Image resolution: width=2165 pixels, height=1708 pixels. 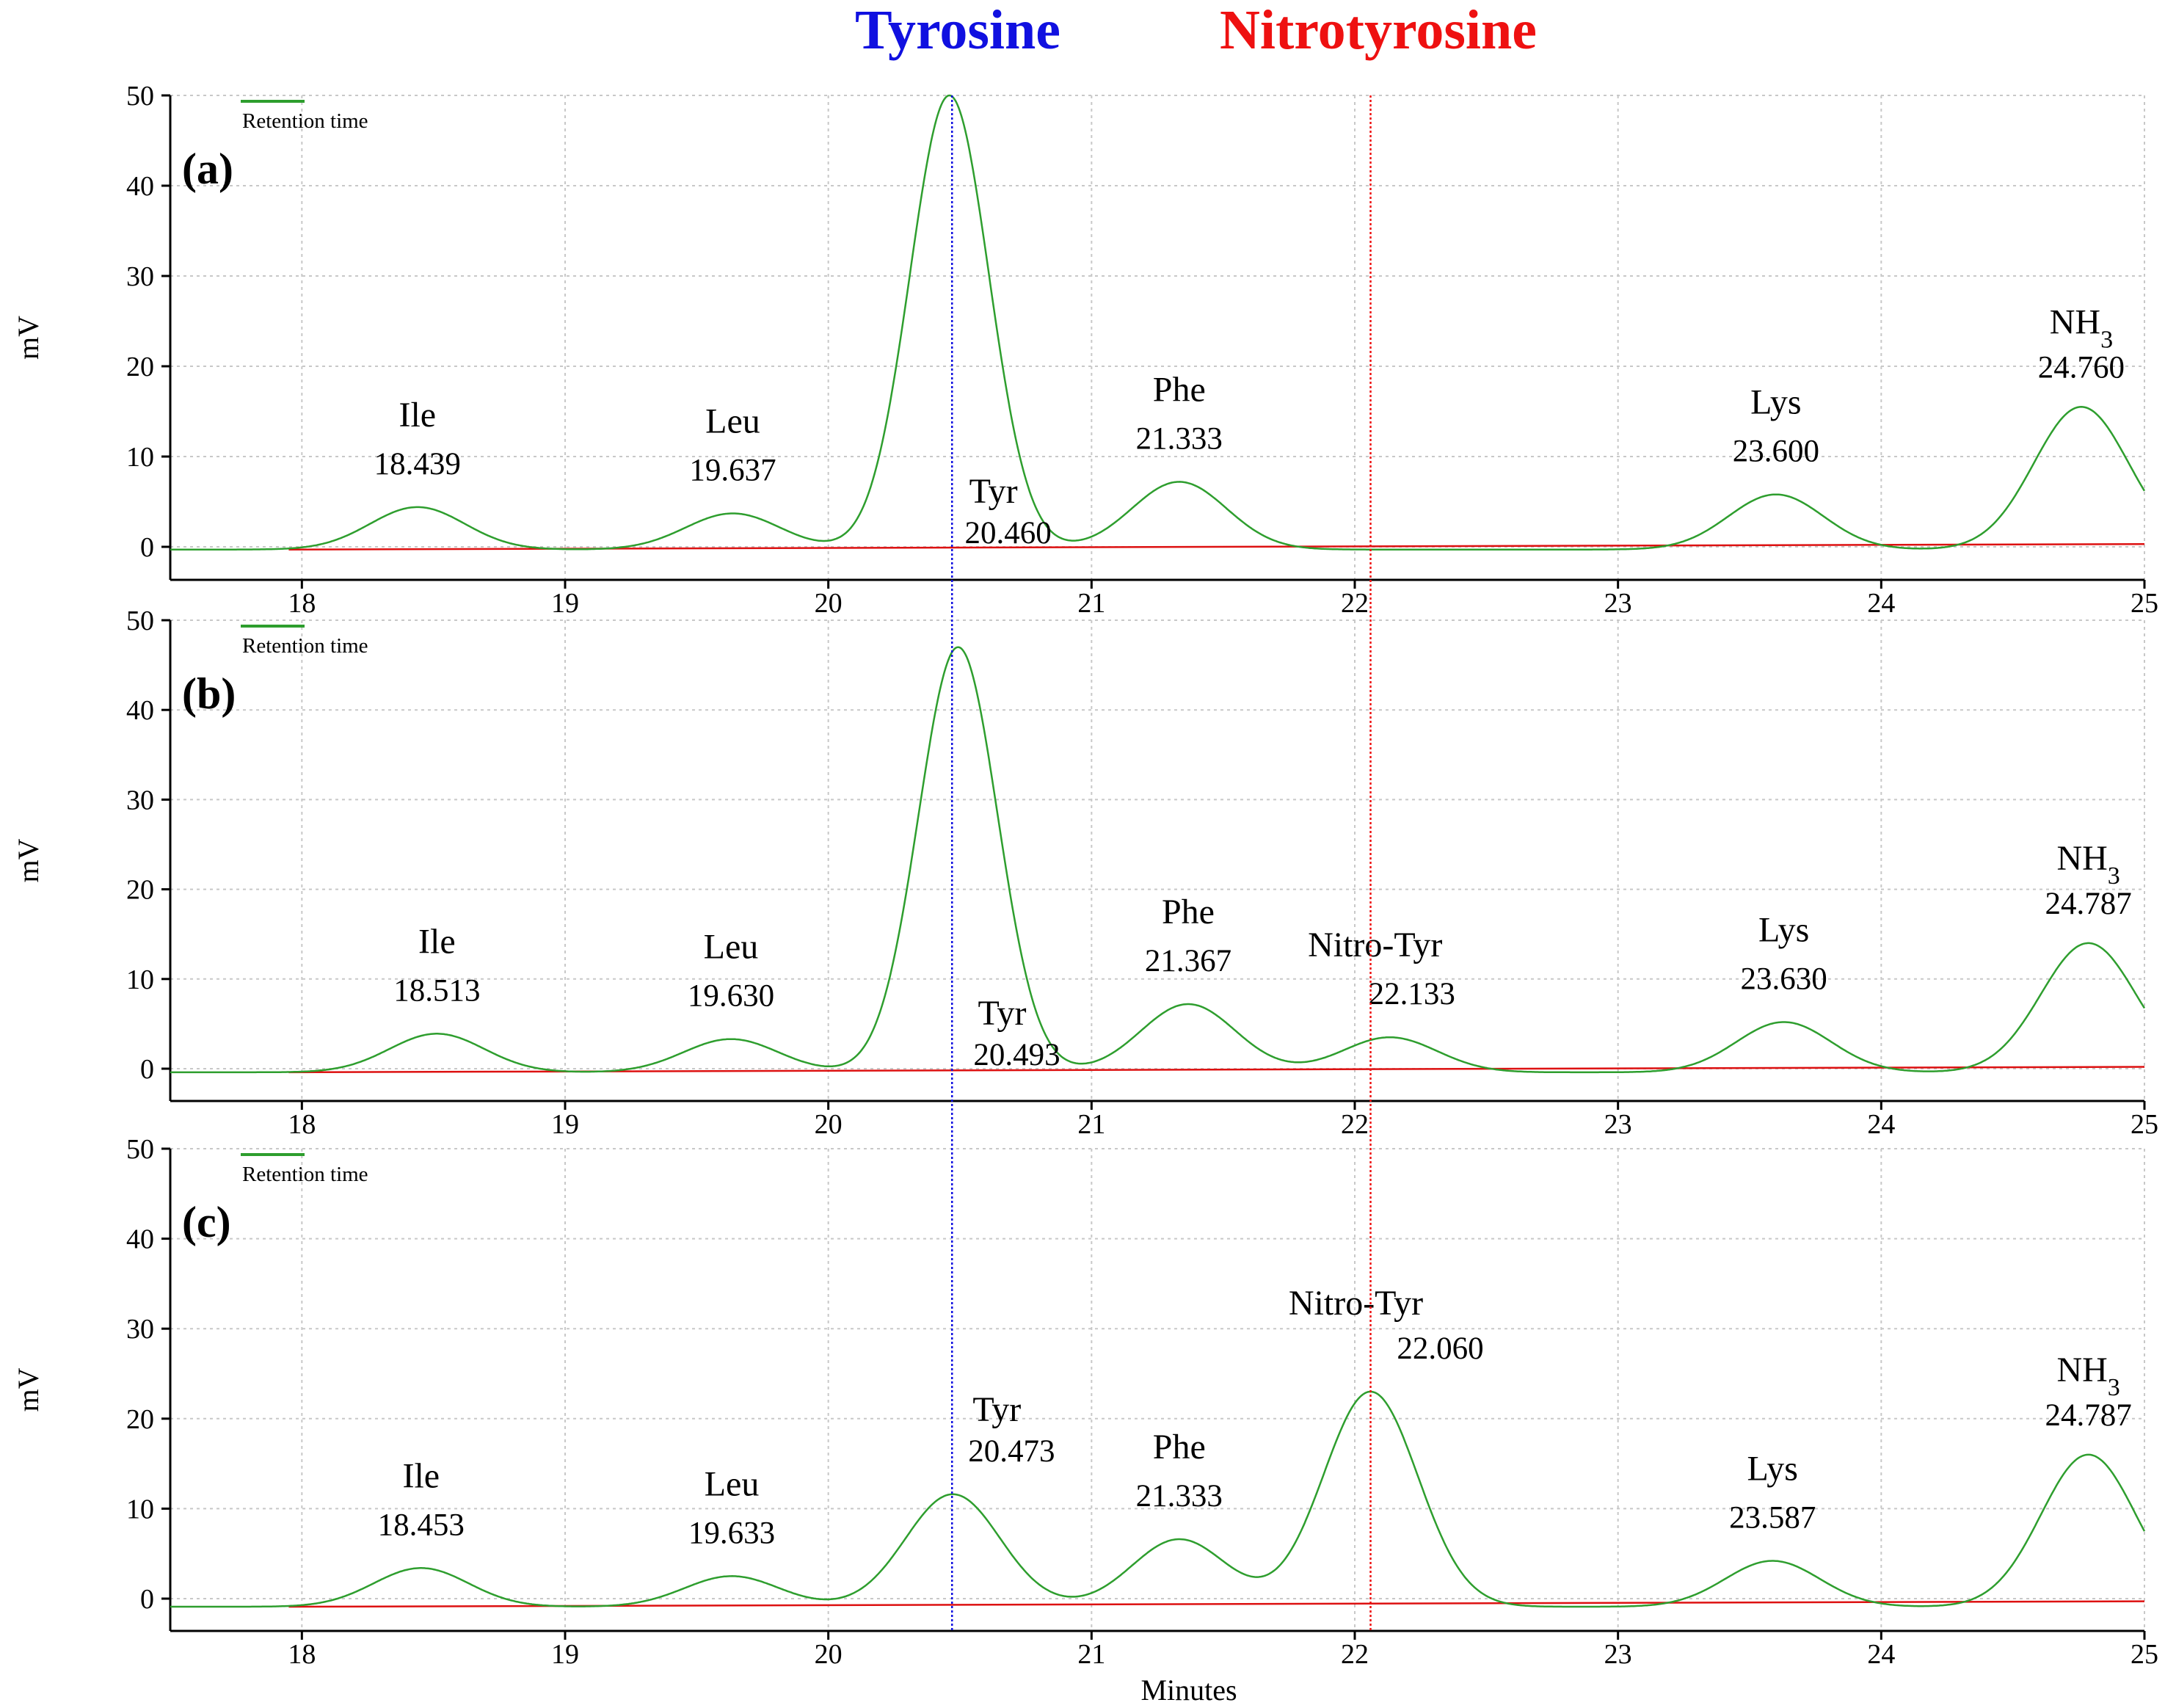 I want to click on x-axis-label: Minutes, so click(x=1188, y=1690).